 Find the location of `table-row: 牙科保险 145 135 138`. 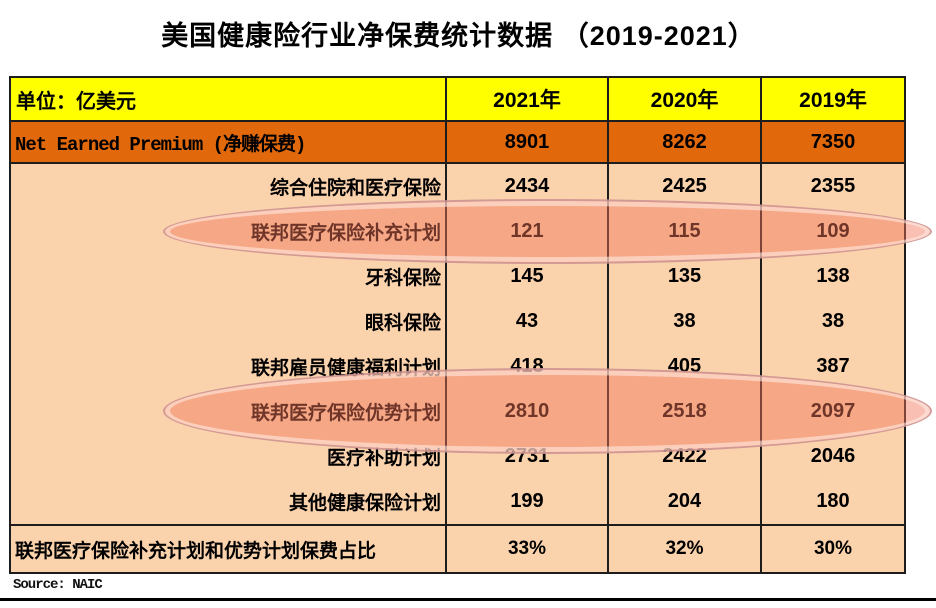

table-row: 牙科保险 145 135 138 is located at coordinates (457, 276).